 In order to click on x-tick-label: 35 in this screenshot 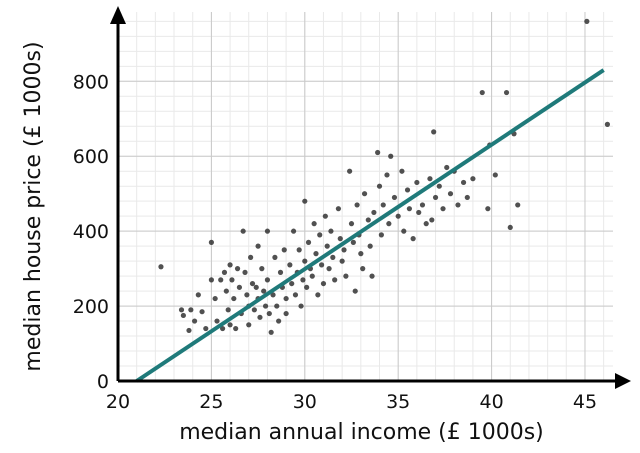, I will do `click(398, 402)`.